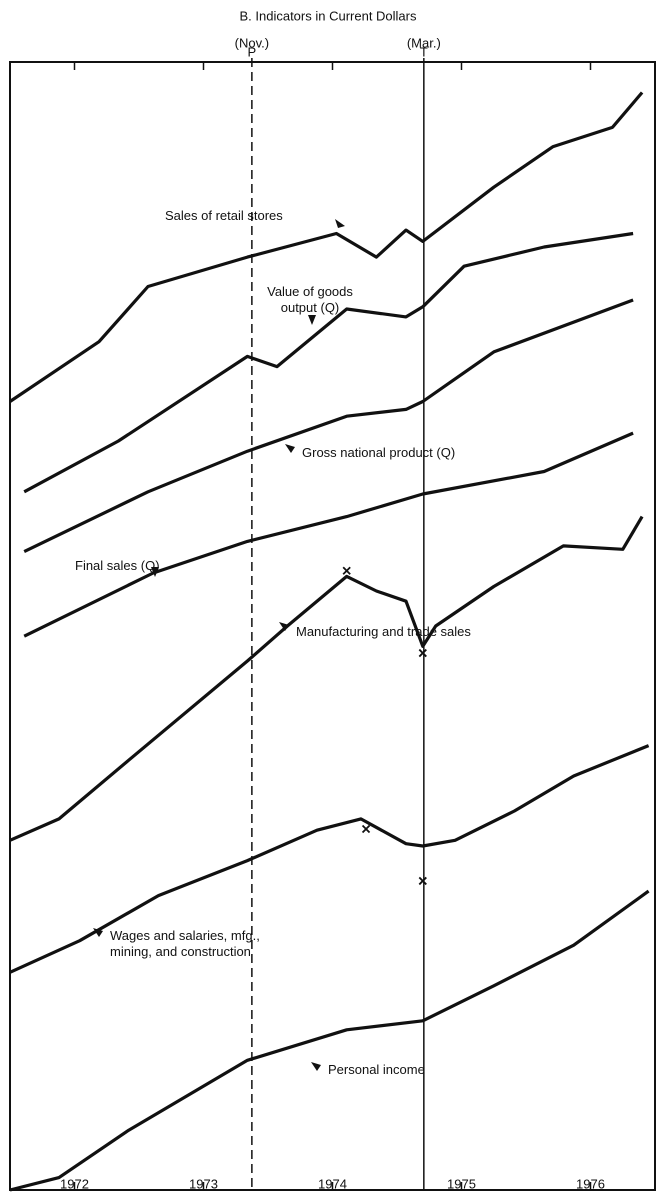  Describe the element at coordinates (252, 51) in the screenshot. I see `reference-label: P` at that location.